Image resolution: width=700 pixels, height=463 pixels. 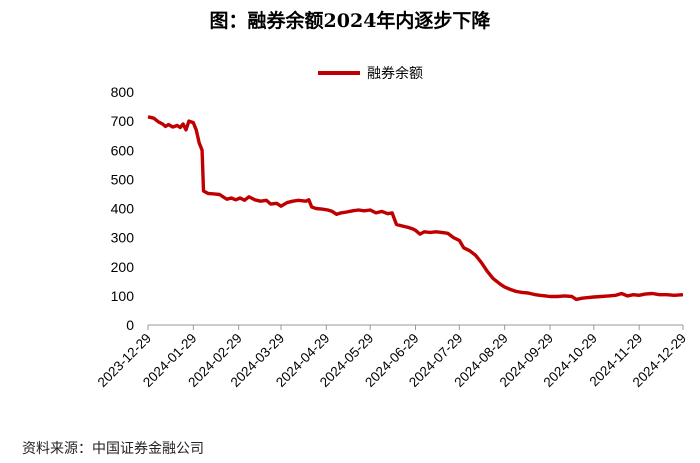 I want to click on y-tick-label: 700, so click(x=123, y=121).